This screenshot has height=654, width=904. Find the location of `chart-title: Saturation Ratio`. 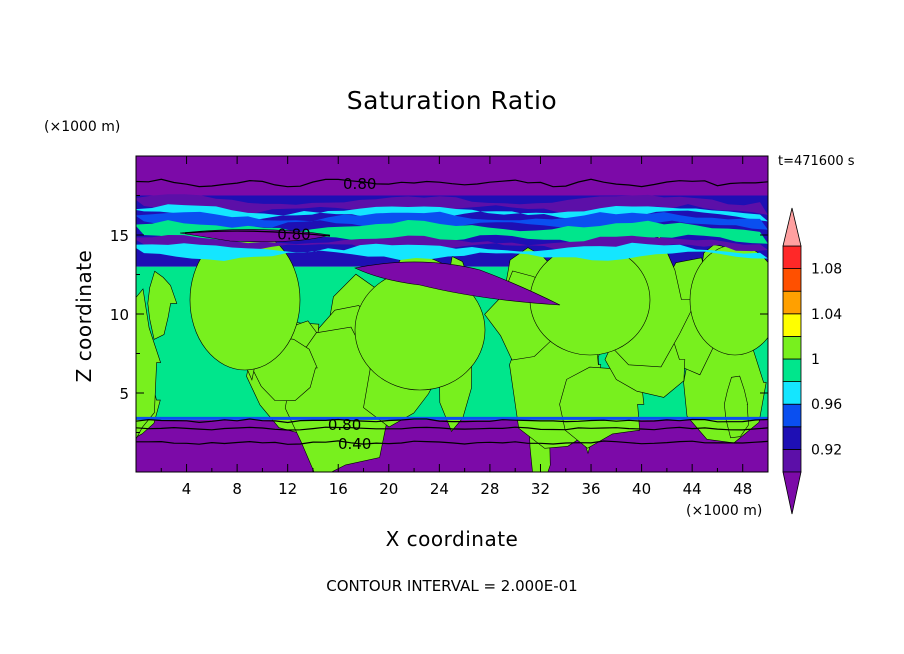

chart-title: Saturation Ratio is located at coordinates (452, 100).